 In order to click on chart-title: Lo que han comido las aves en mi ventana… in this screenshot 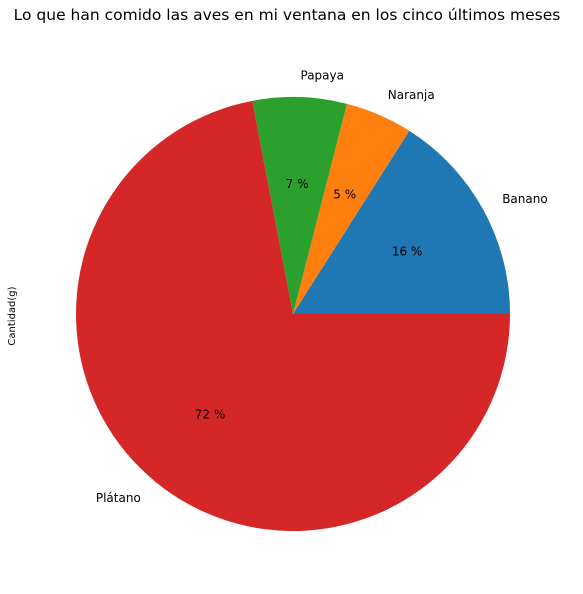, I will do `click(287, 15)`.